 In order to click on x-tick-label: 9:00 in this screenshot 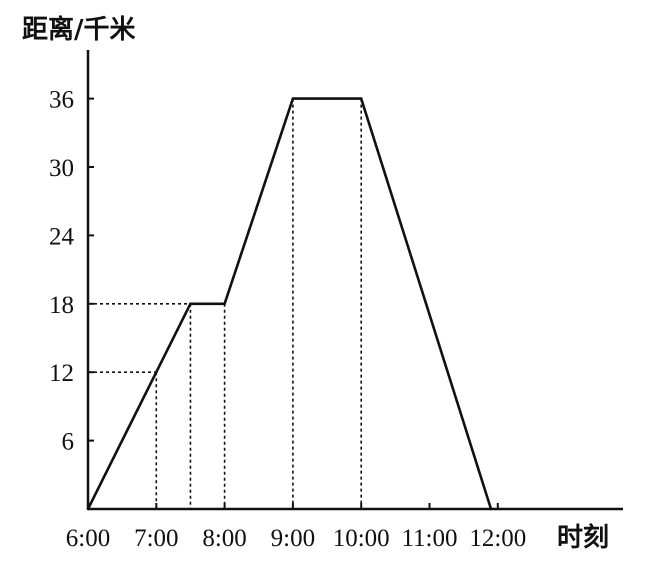, I will do `click(293, 538)`.